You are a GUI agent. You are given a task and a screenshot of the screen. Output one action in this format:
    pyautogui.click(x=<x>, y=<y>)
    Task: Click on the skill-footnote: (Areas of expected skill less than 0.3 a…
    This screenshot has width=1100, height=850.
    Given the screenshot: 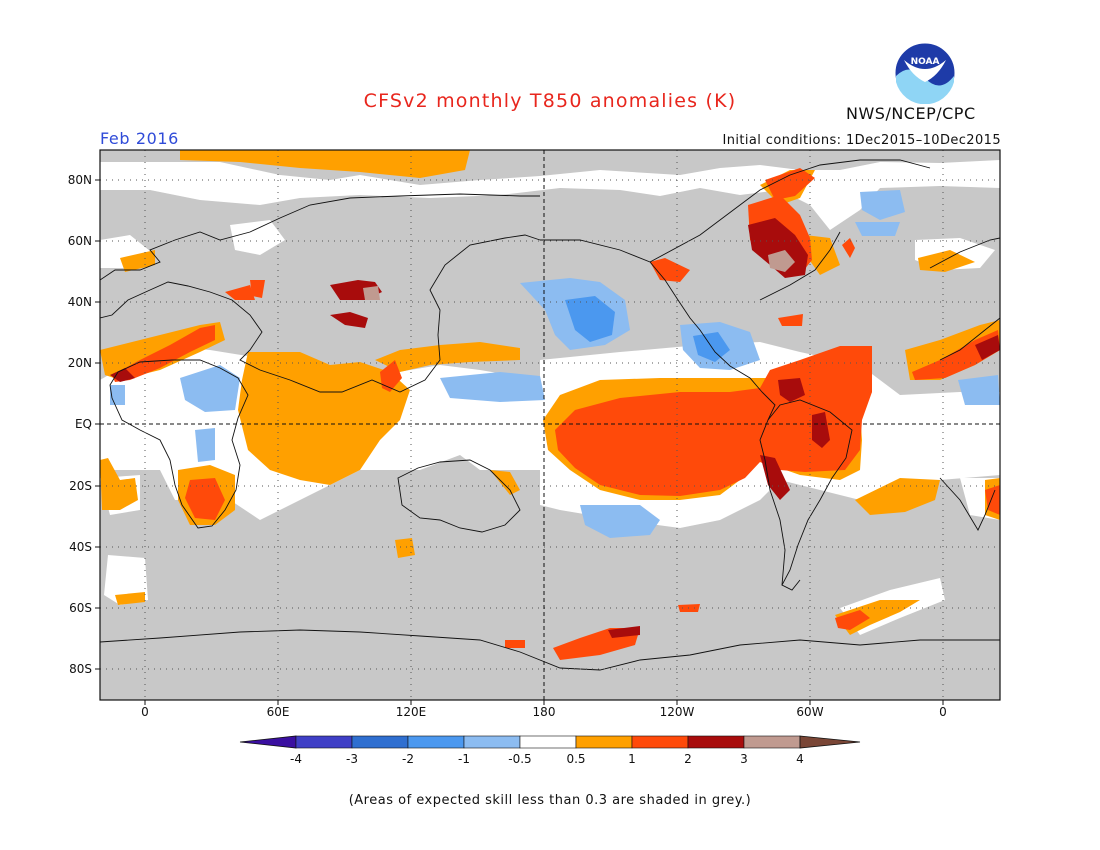 What is the action you would take?
    pyautogui.click(x=550, y=800)
    